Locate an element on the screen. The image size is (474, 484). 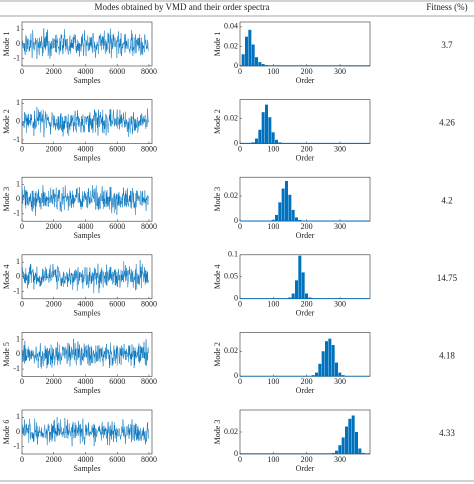
y-axis-label: Mode 1 is located at coordinates (217, 44).